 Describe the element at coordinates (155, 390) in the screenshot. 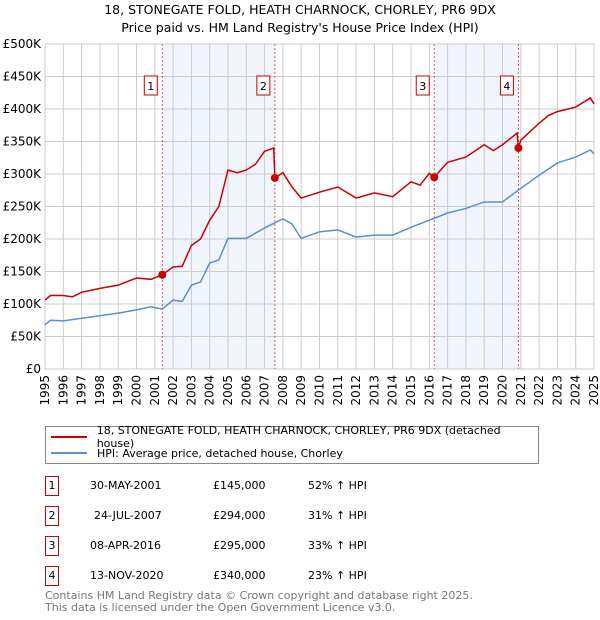

I see `x-tick-label: 2001` at that location.